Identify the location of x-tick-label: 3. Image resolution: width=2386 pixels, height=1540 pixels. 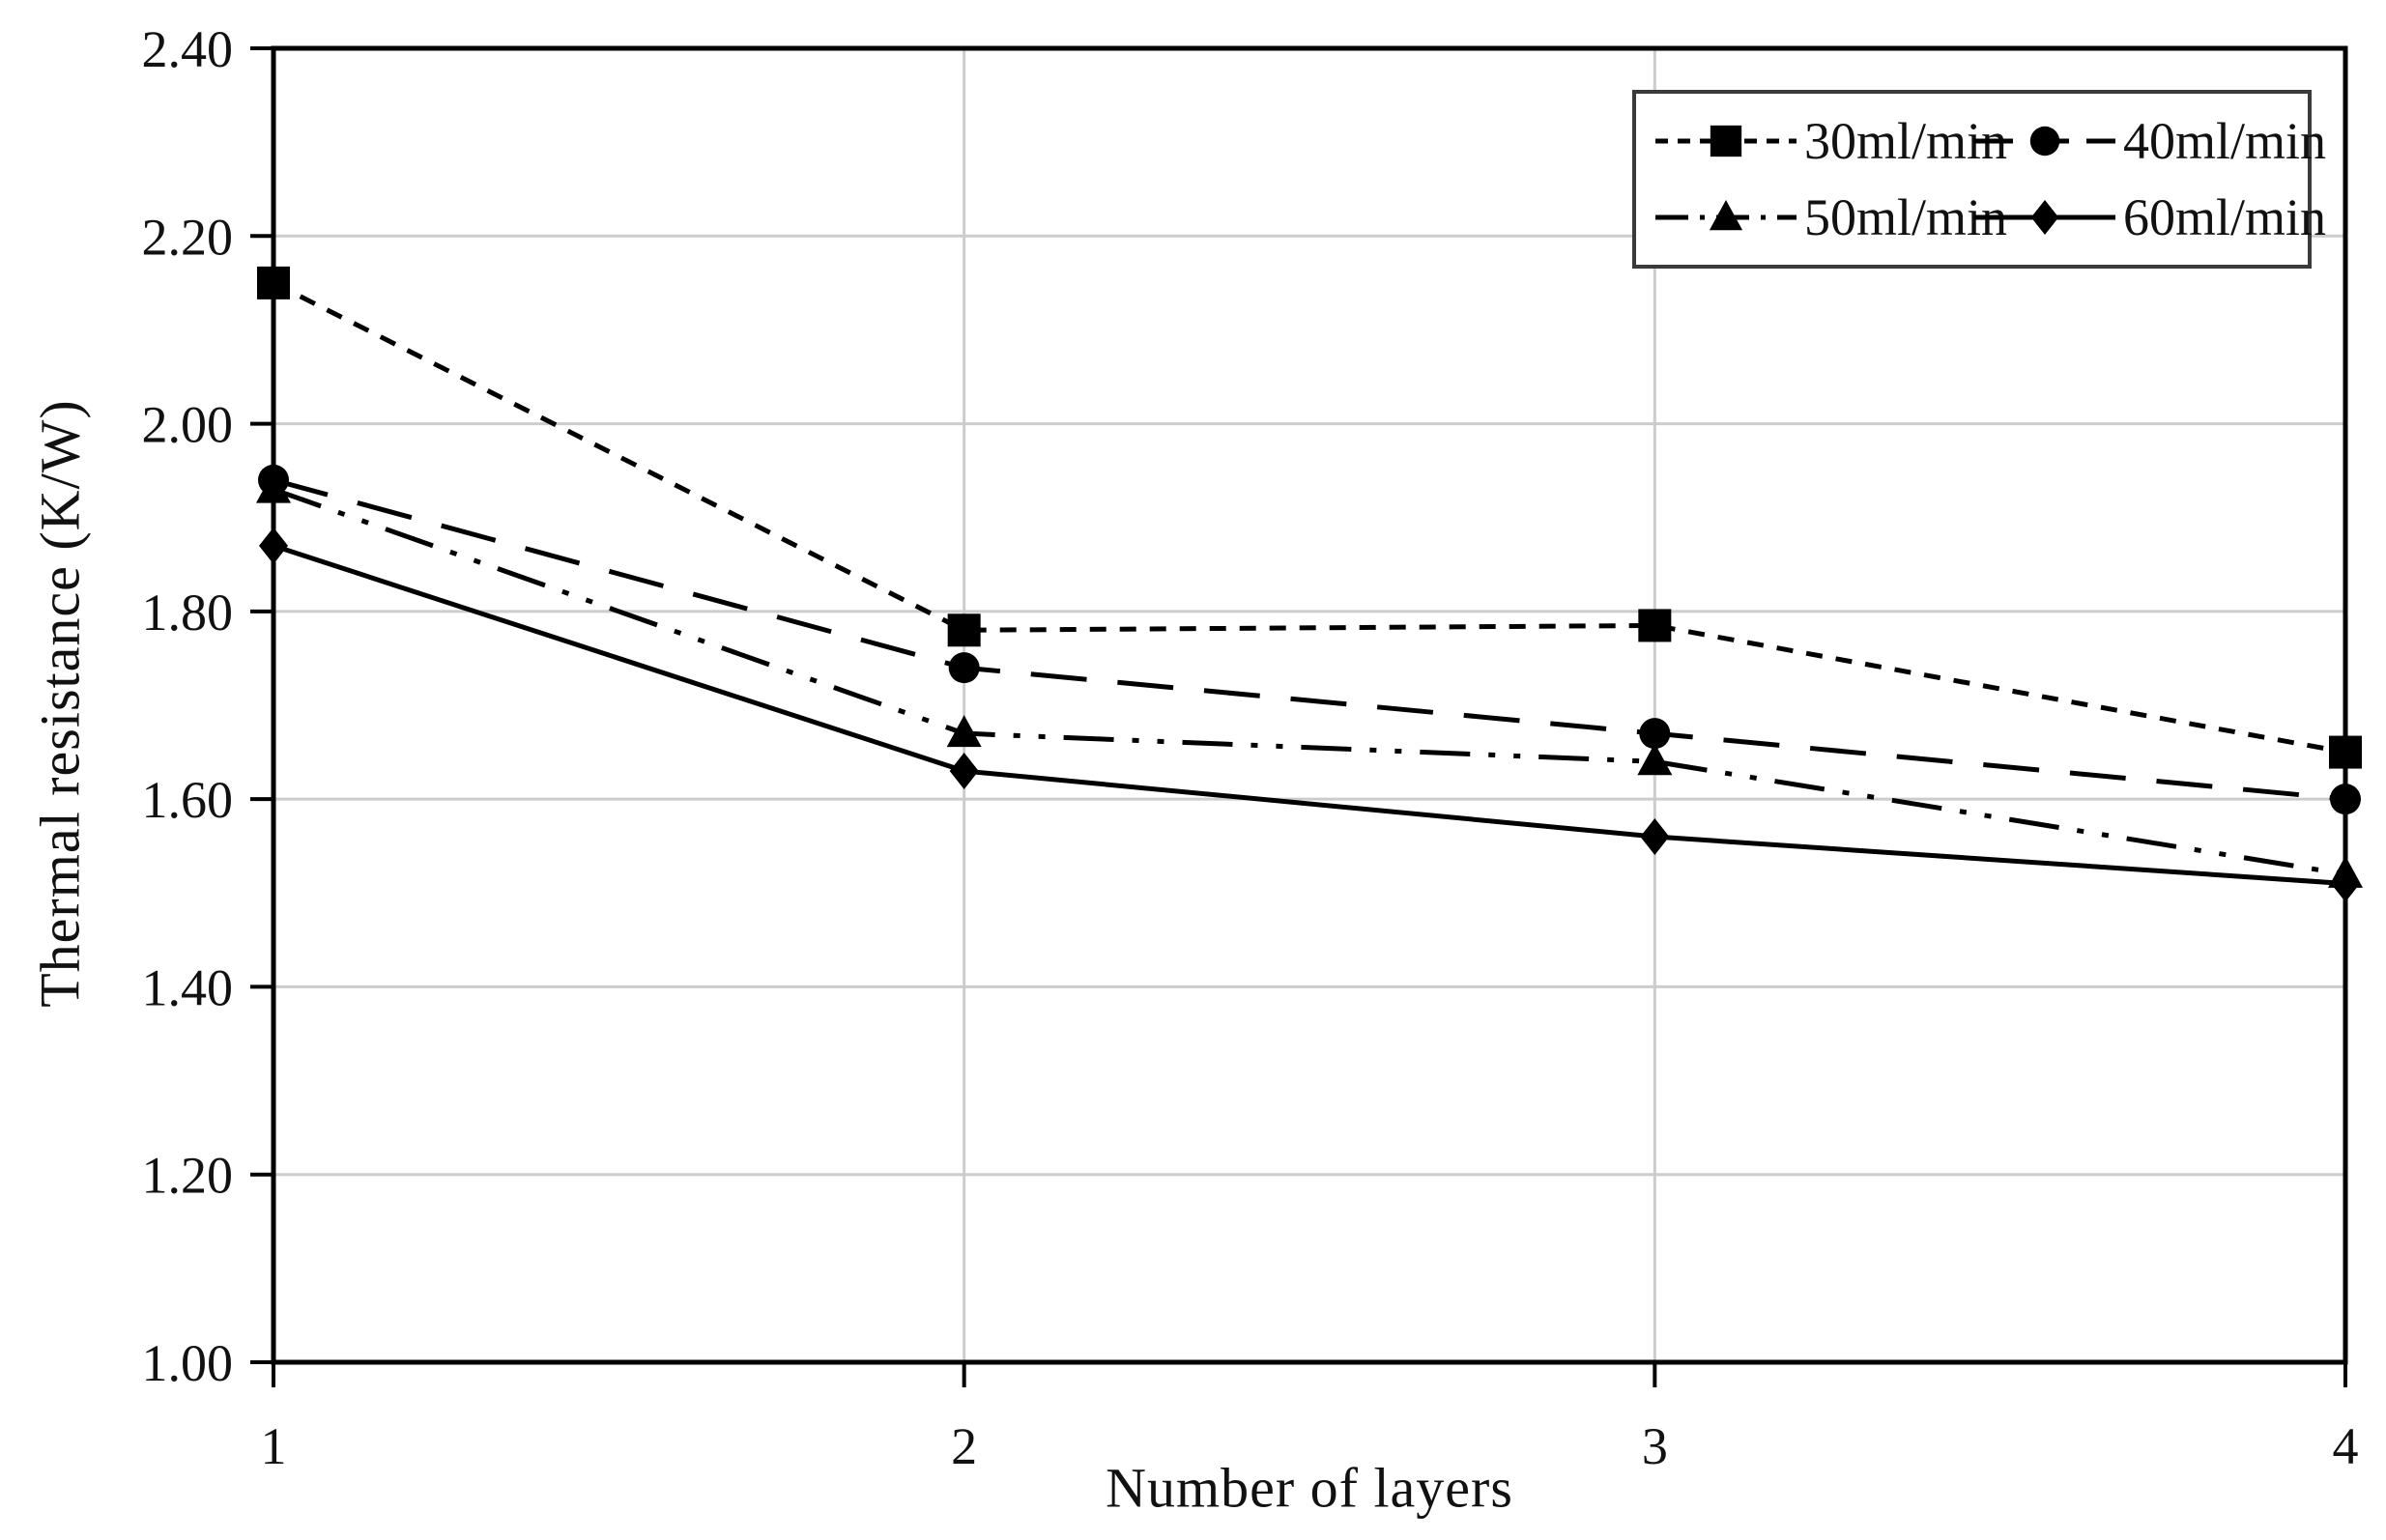
(1655, 1446).